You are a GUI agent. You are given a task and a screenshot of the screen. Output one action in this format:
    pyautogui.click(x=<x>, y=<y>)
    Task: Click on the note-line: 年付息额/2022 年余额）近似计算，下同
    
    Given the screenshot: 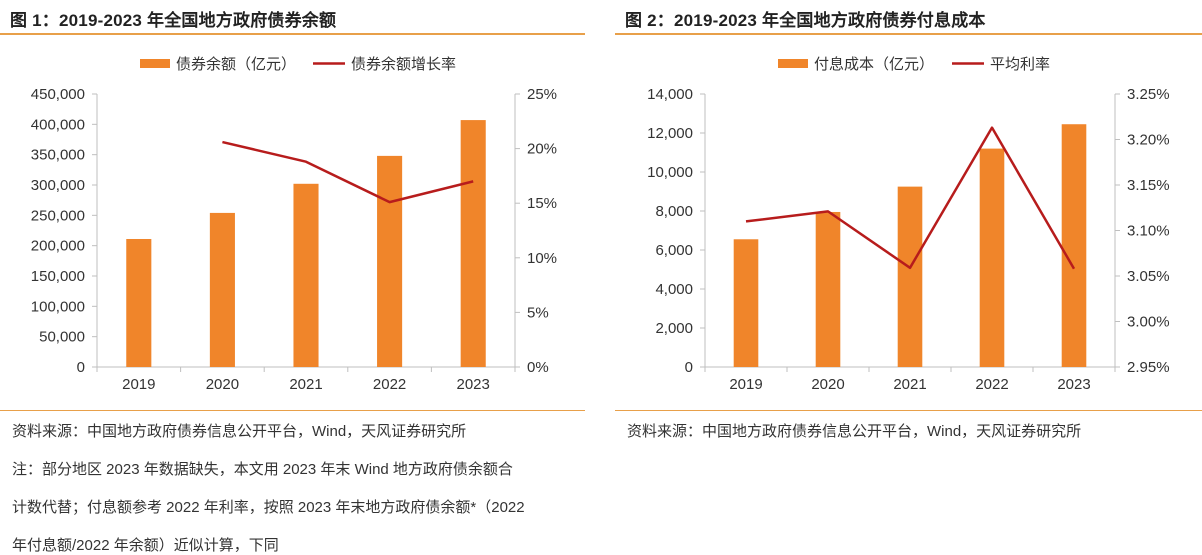 What is the action you would take?
    pyautogui.click(x=145, y=545)
    